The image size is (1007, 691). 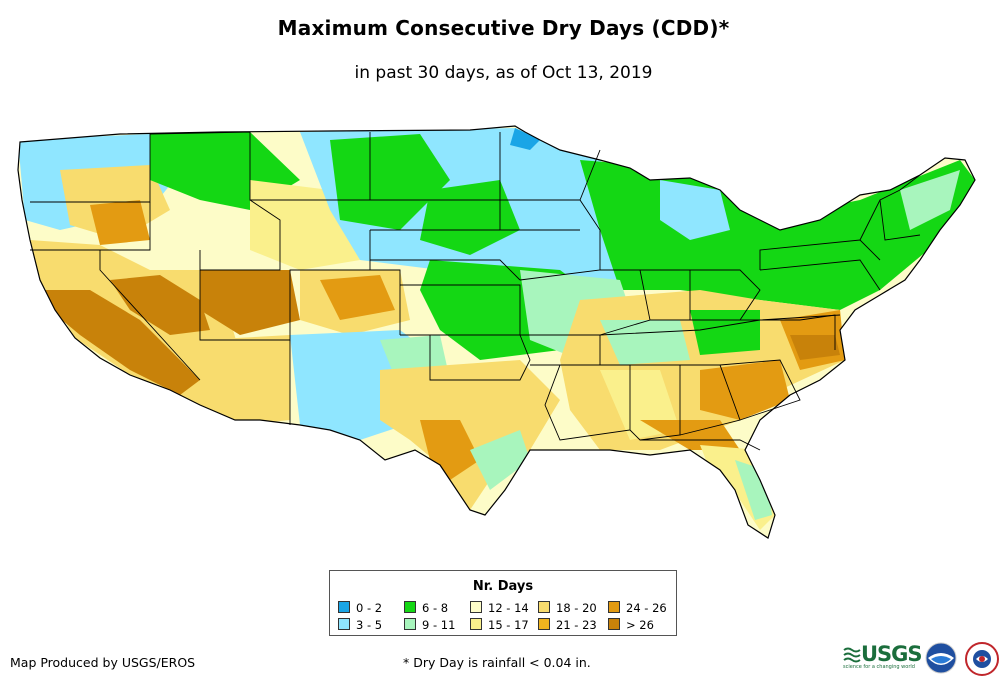 I want to click on legend-item: 18 - 20, so click(x=567, y=608).